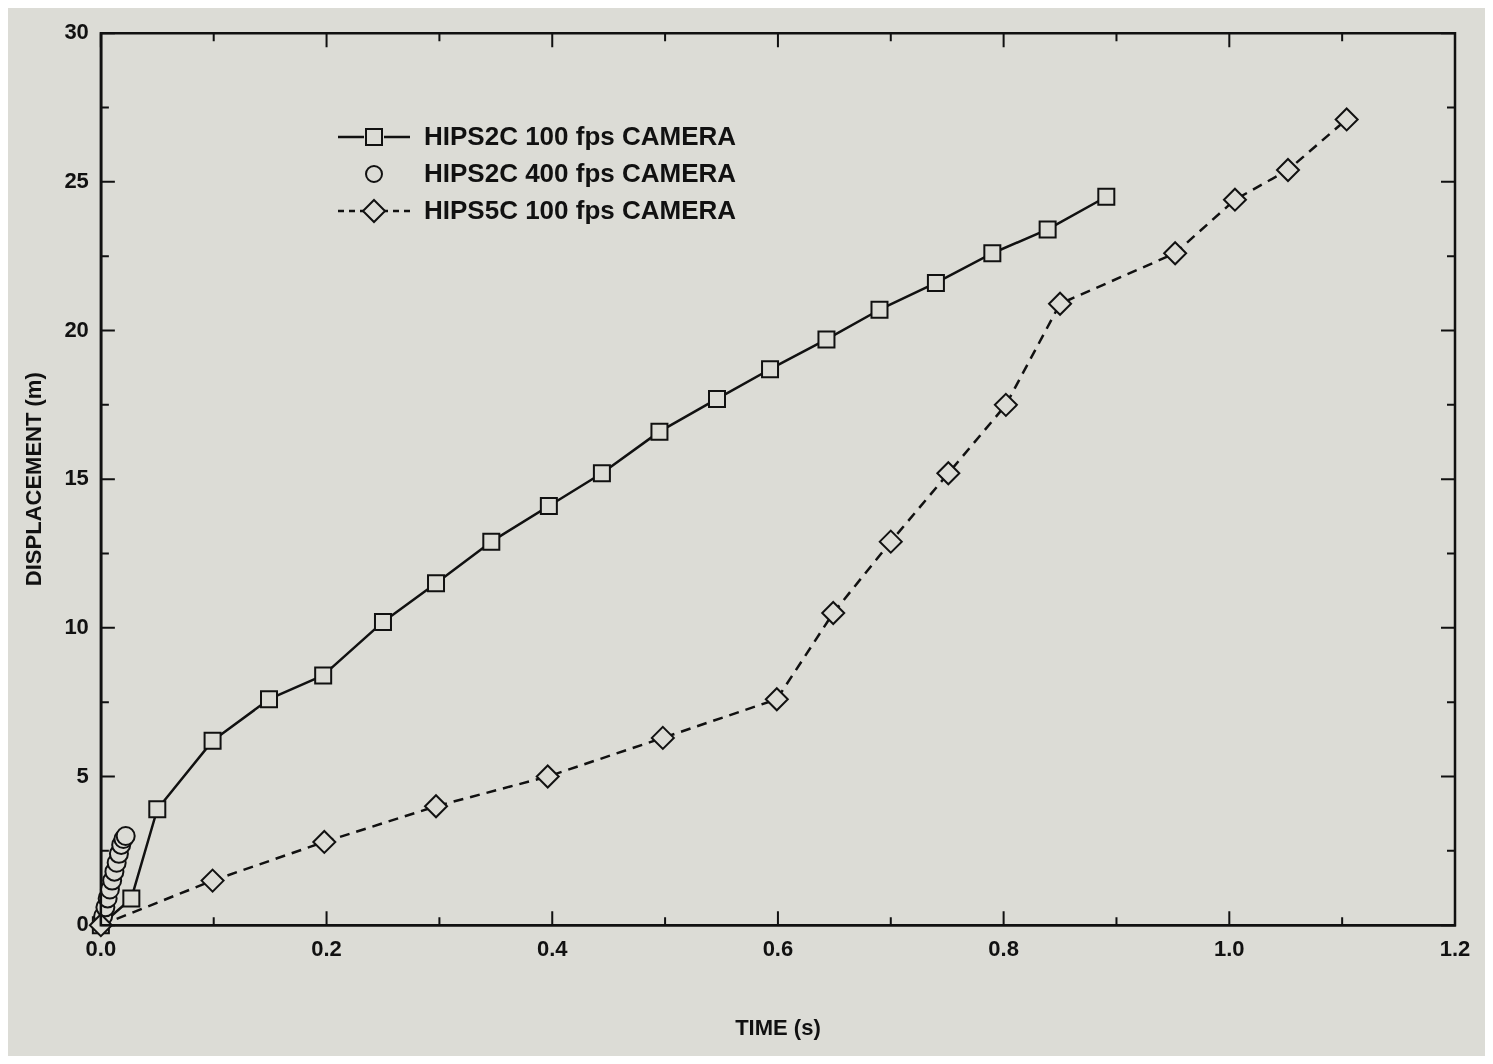  Describe the element at coordinates (1003, 949) in the screenshot. I see `x-tick-label: 0.8` at that location.